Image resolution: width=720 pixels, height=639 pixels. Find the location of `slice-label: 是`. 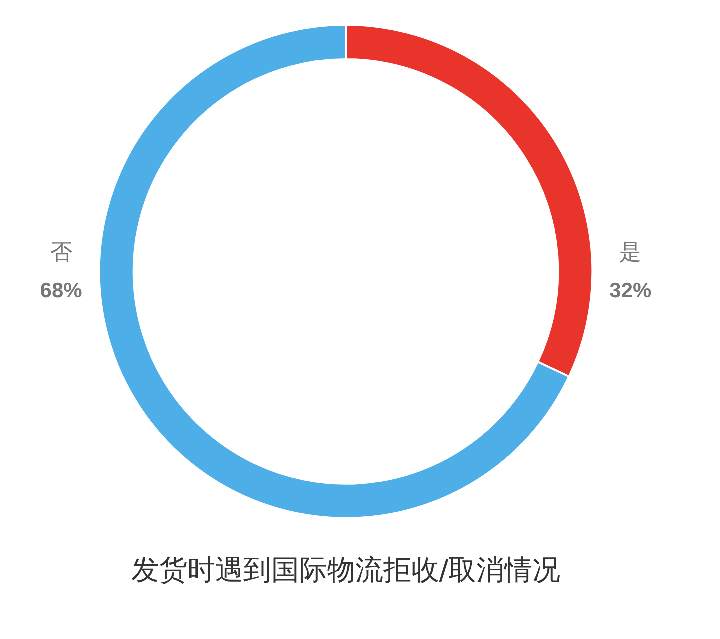

slice-label: 是 is located at coordinates (631, 253).